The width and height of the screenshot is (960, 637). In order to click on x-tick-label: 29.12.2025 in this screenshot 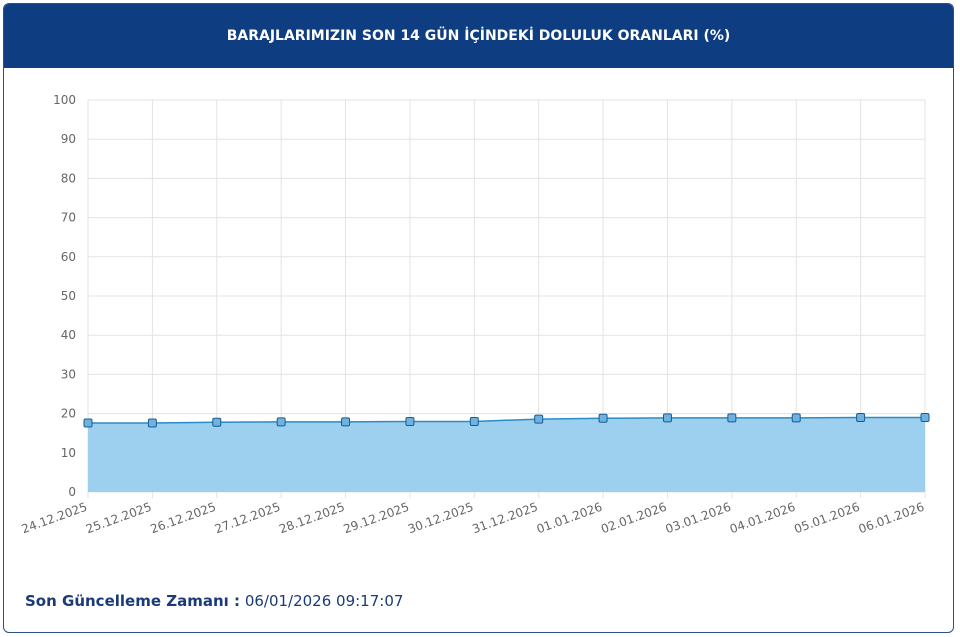, I will do `click(376, 518)`.